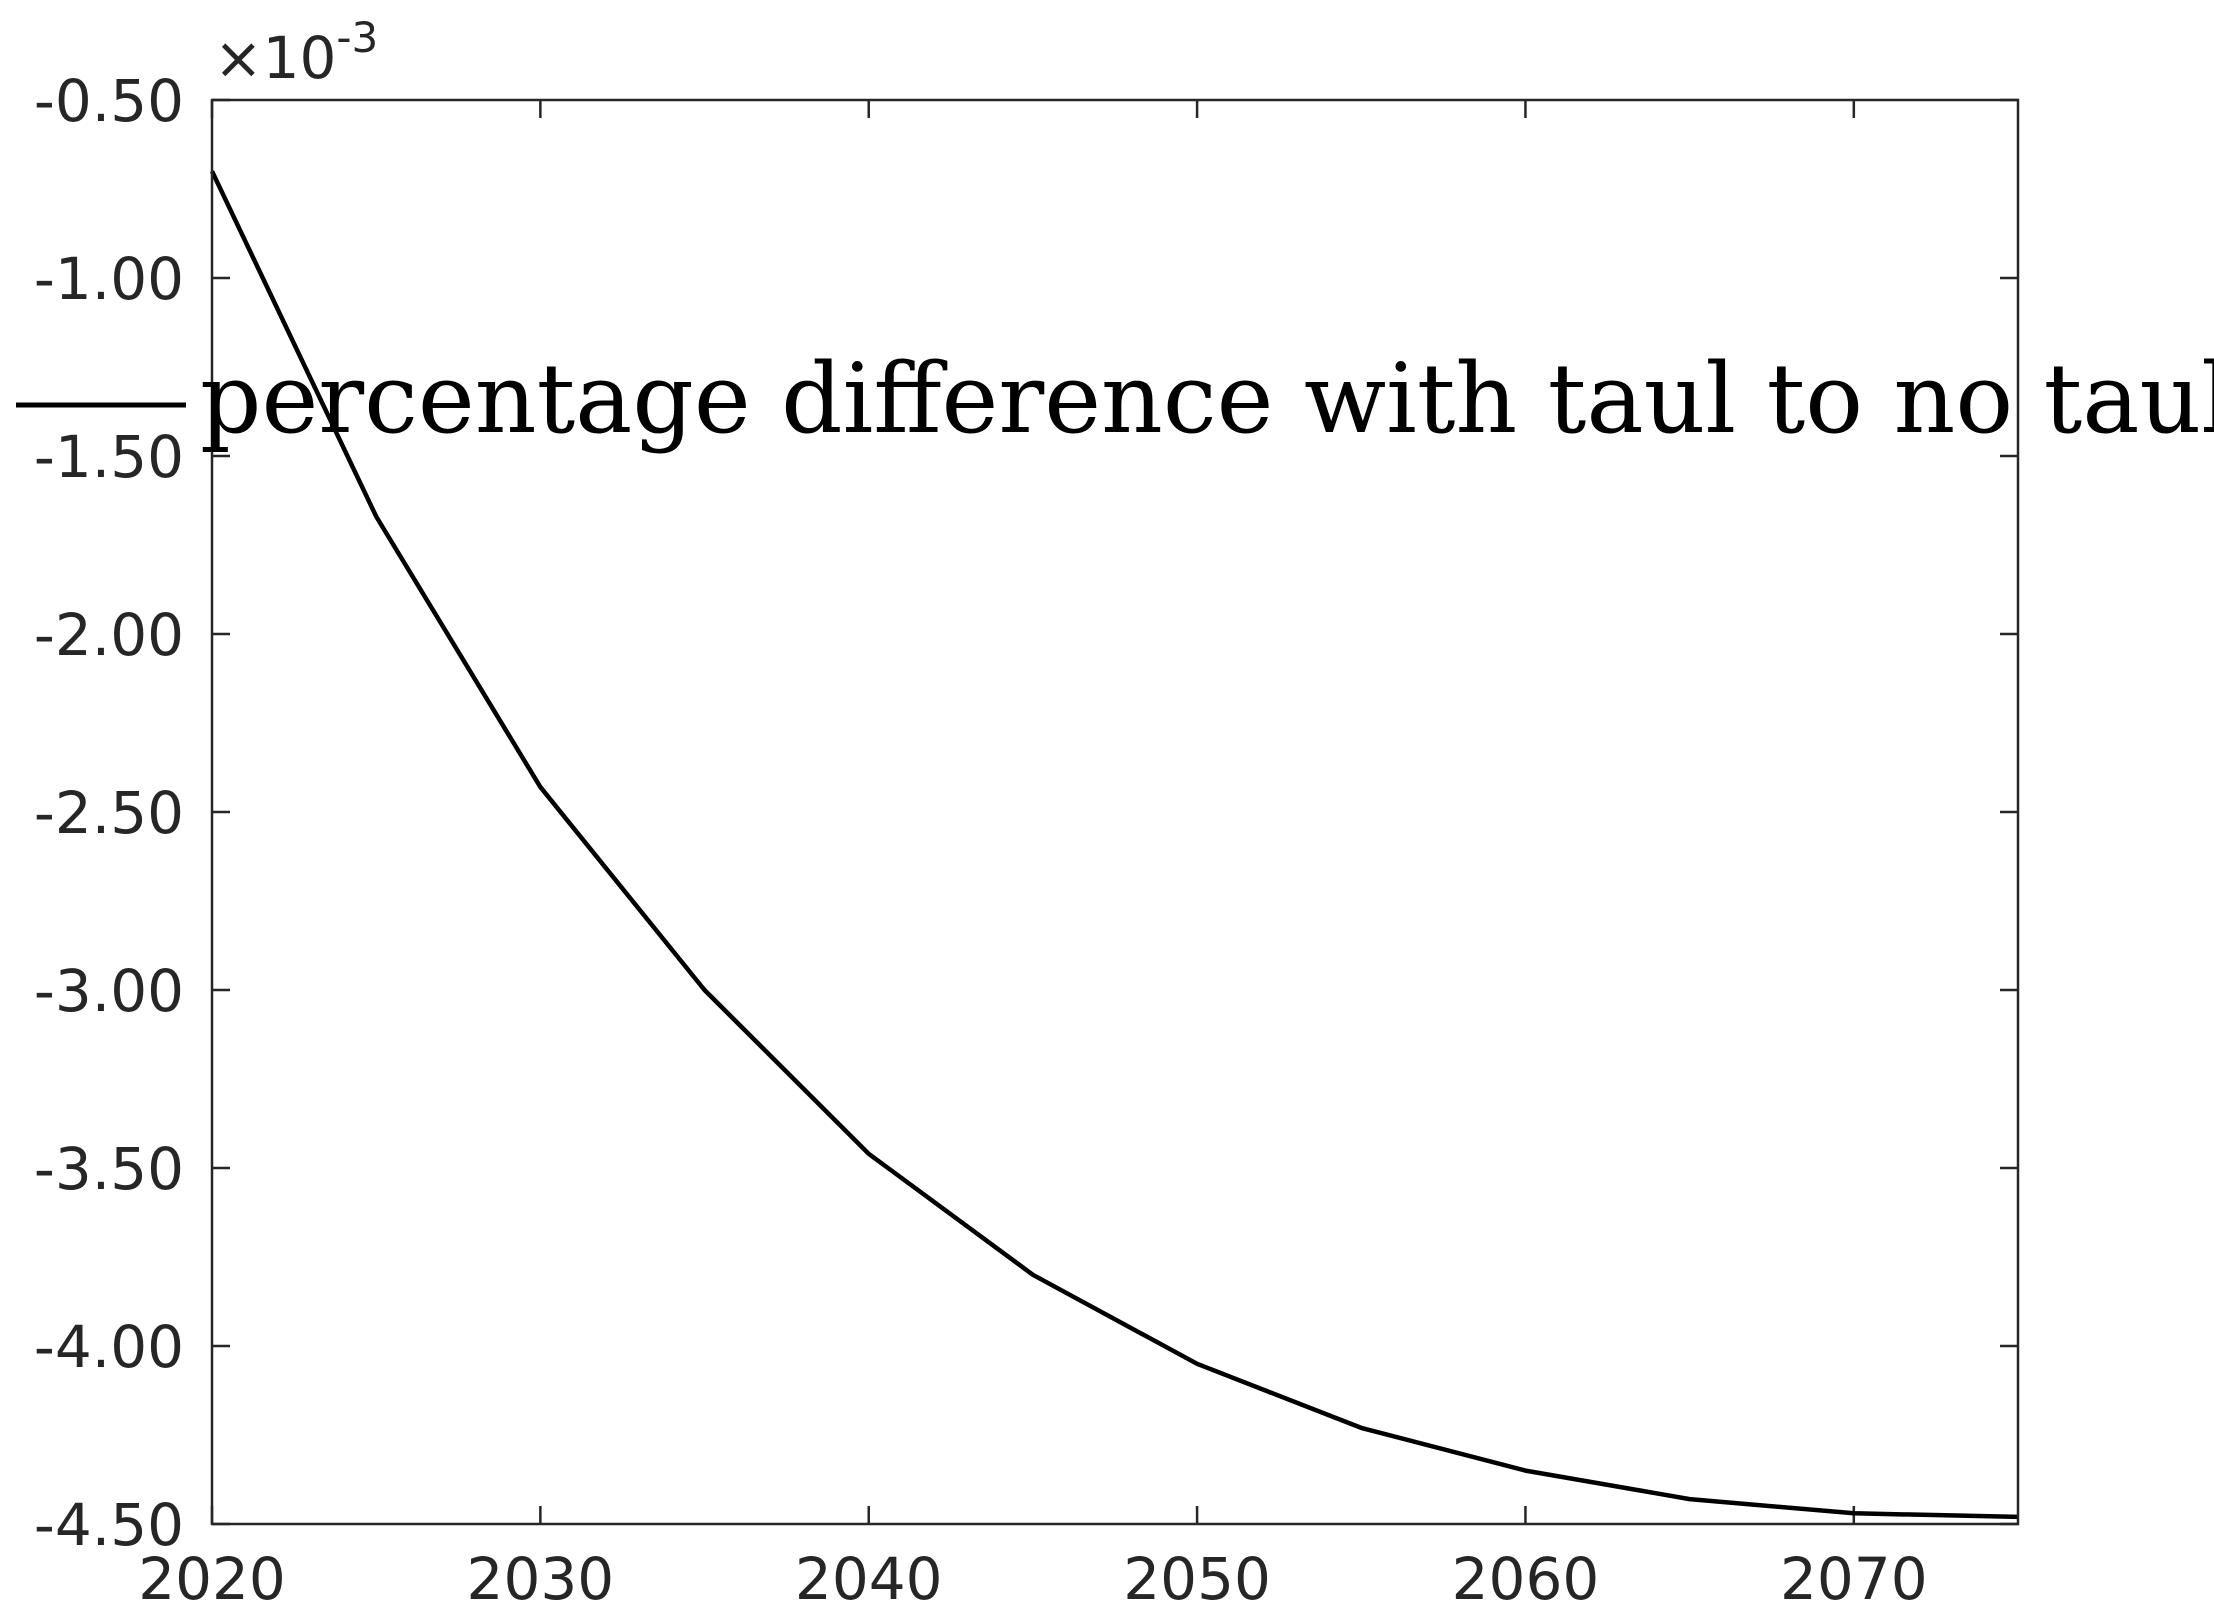 This screenshot has height=1622, width=2214. I want to click on x-tick-label: 2050, so click(1197, 1579).